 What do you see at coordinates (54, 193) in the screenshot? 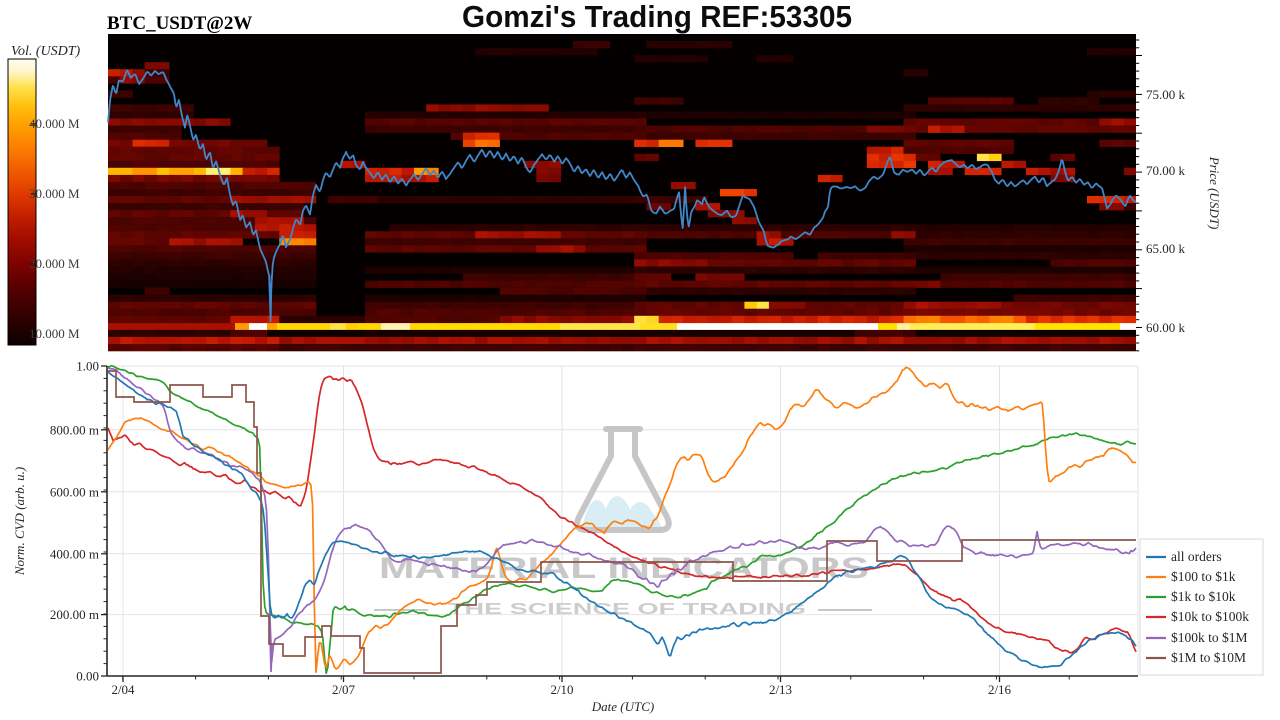
I see `svg-text: 30.000 M` at bounding box center [54, 193].